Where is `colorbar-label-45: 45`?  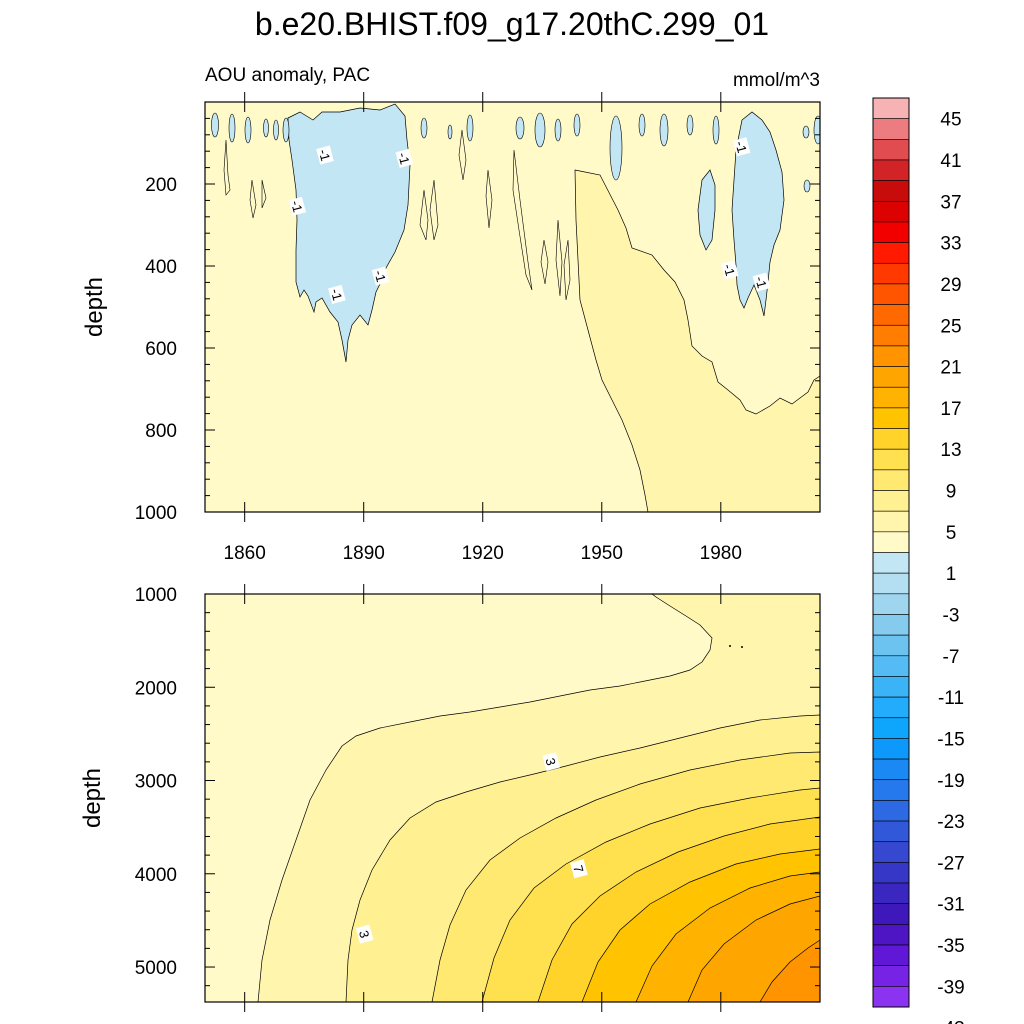
colorbar-label-45: 45 is located at coordinates (950, 120).